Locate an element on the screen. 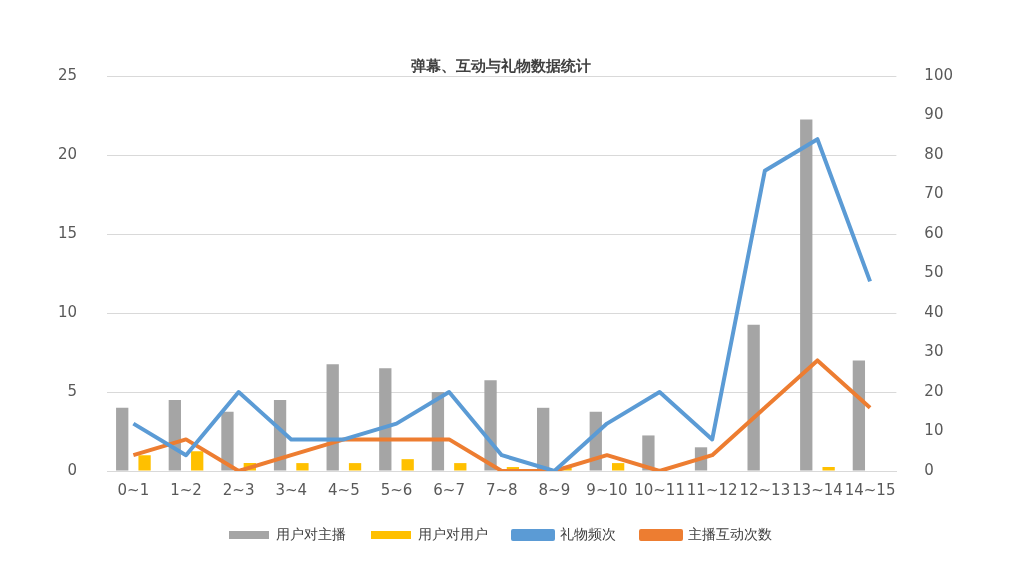  x-tick-label: 2~3 is located at coordinates (238, 489).